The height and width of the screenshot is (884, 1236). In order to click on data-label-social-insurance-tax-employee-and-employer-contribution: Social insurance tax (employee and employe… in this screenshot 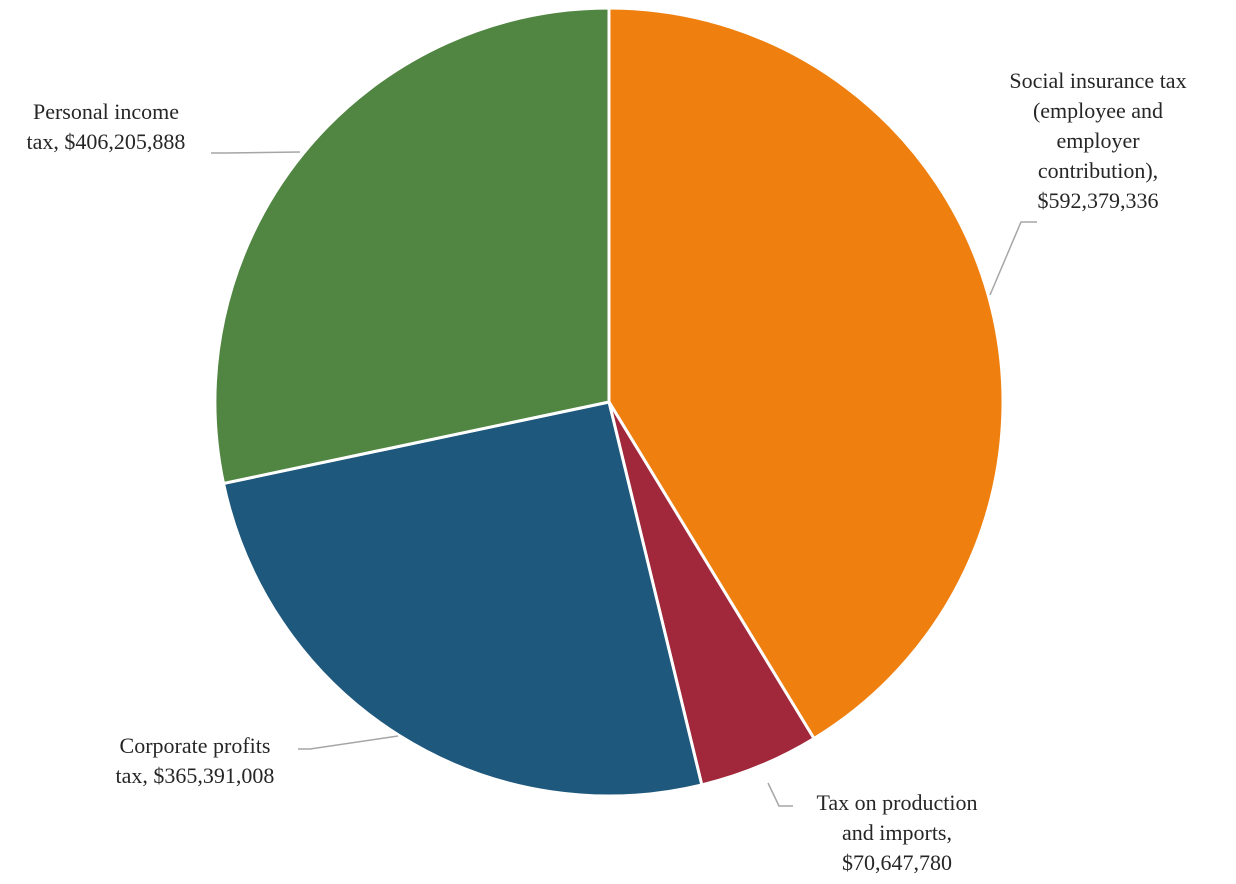, I will do `click(1097, 140)`.